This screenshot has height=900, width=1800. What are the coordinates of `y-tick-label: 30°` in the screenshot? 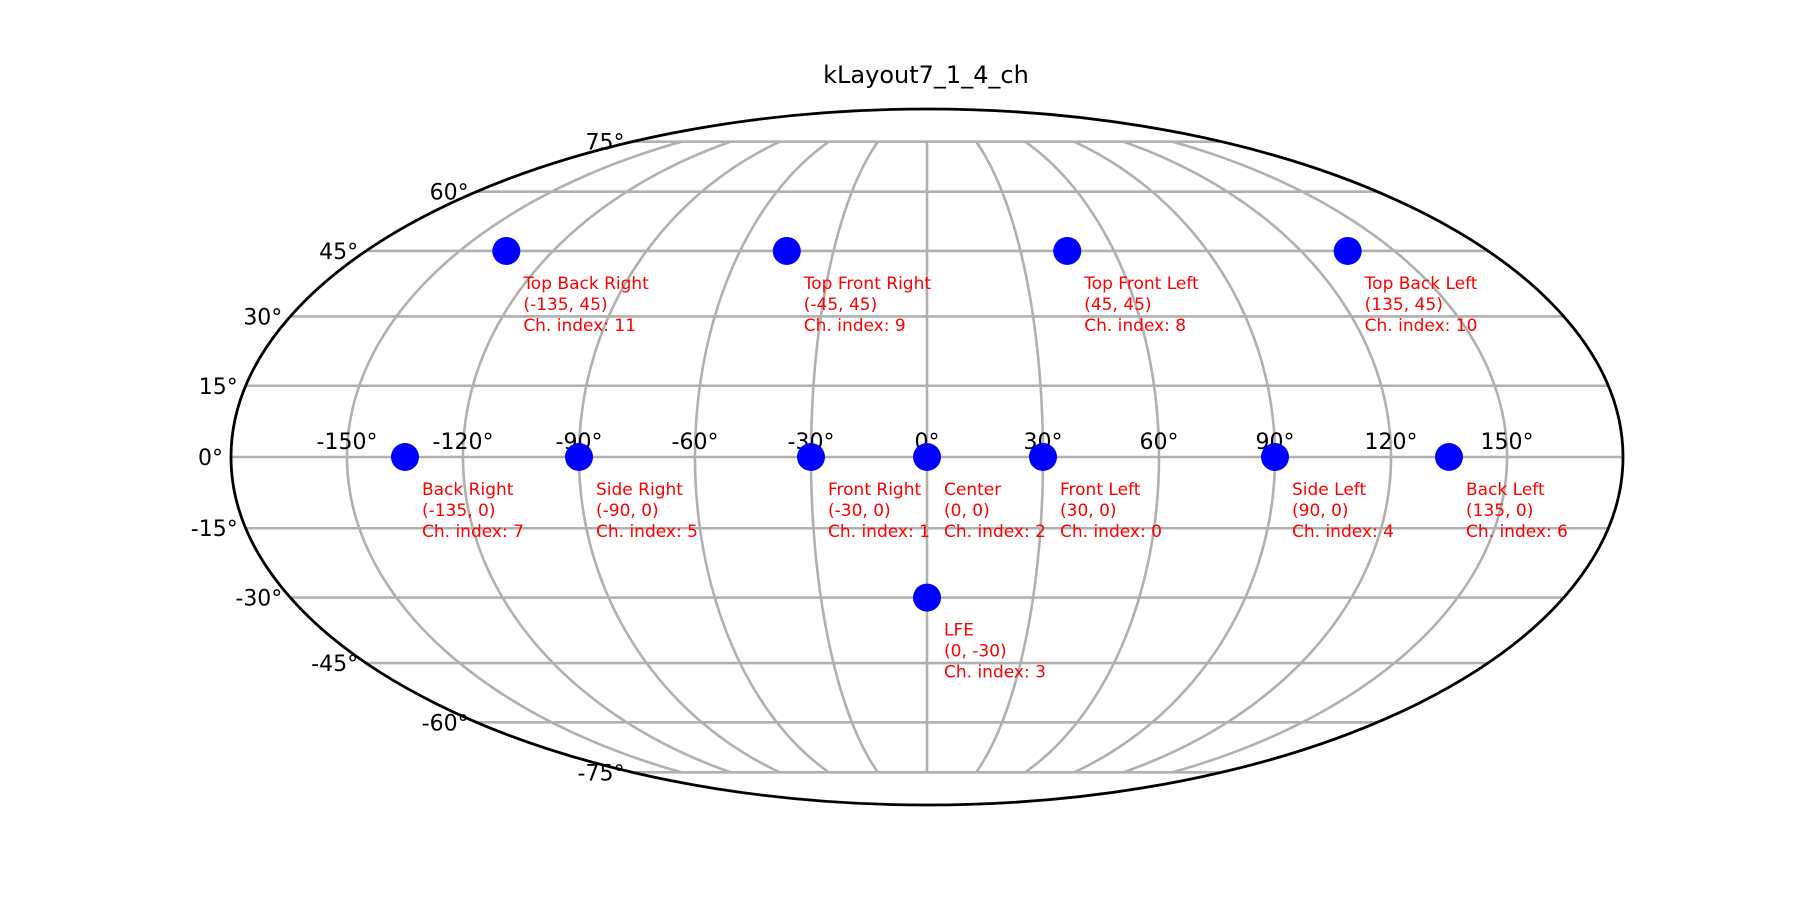 It's located at (262, 317).